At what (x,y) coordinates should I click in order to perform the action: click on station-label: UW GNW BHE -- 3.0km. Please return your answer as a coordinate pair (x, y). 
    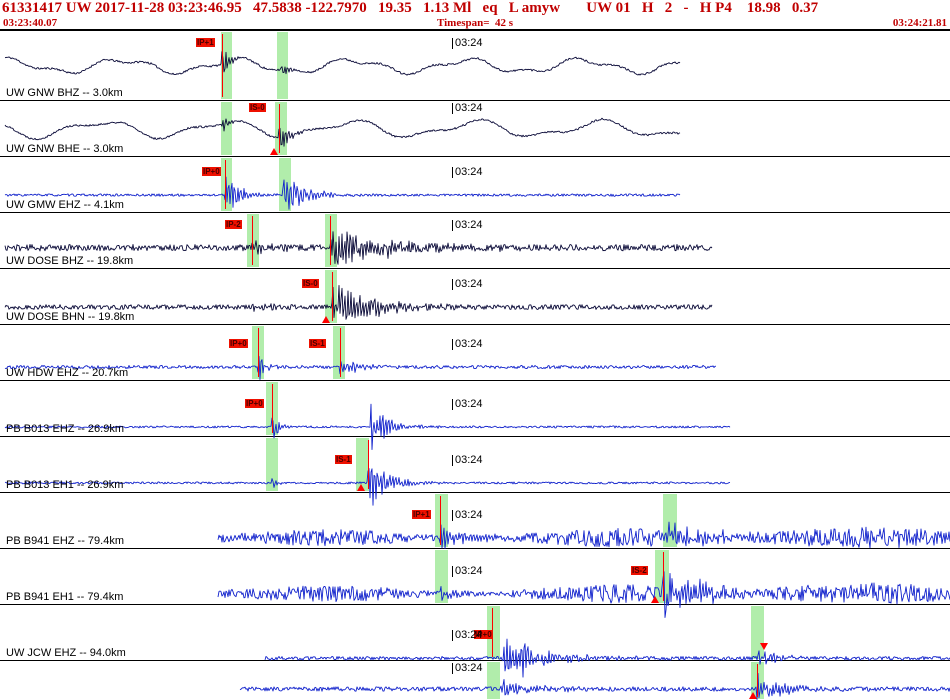
    Looking at the image, I should click on (65, 149).